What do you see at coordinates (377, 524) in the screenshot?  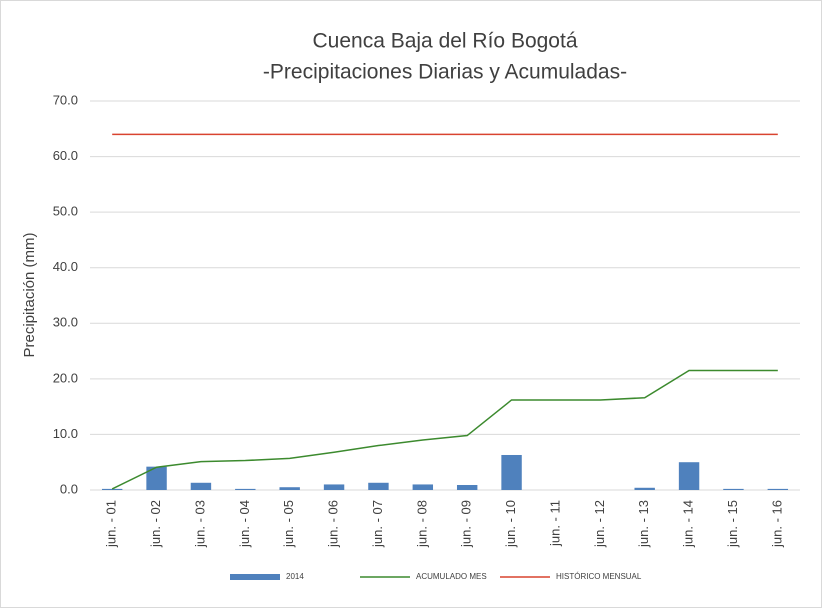 I see `x-tick-label: jun. - 07` at bounding box center [377, 524].